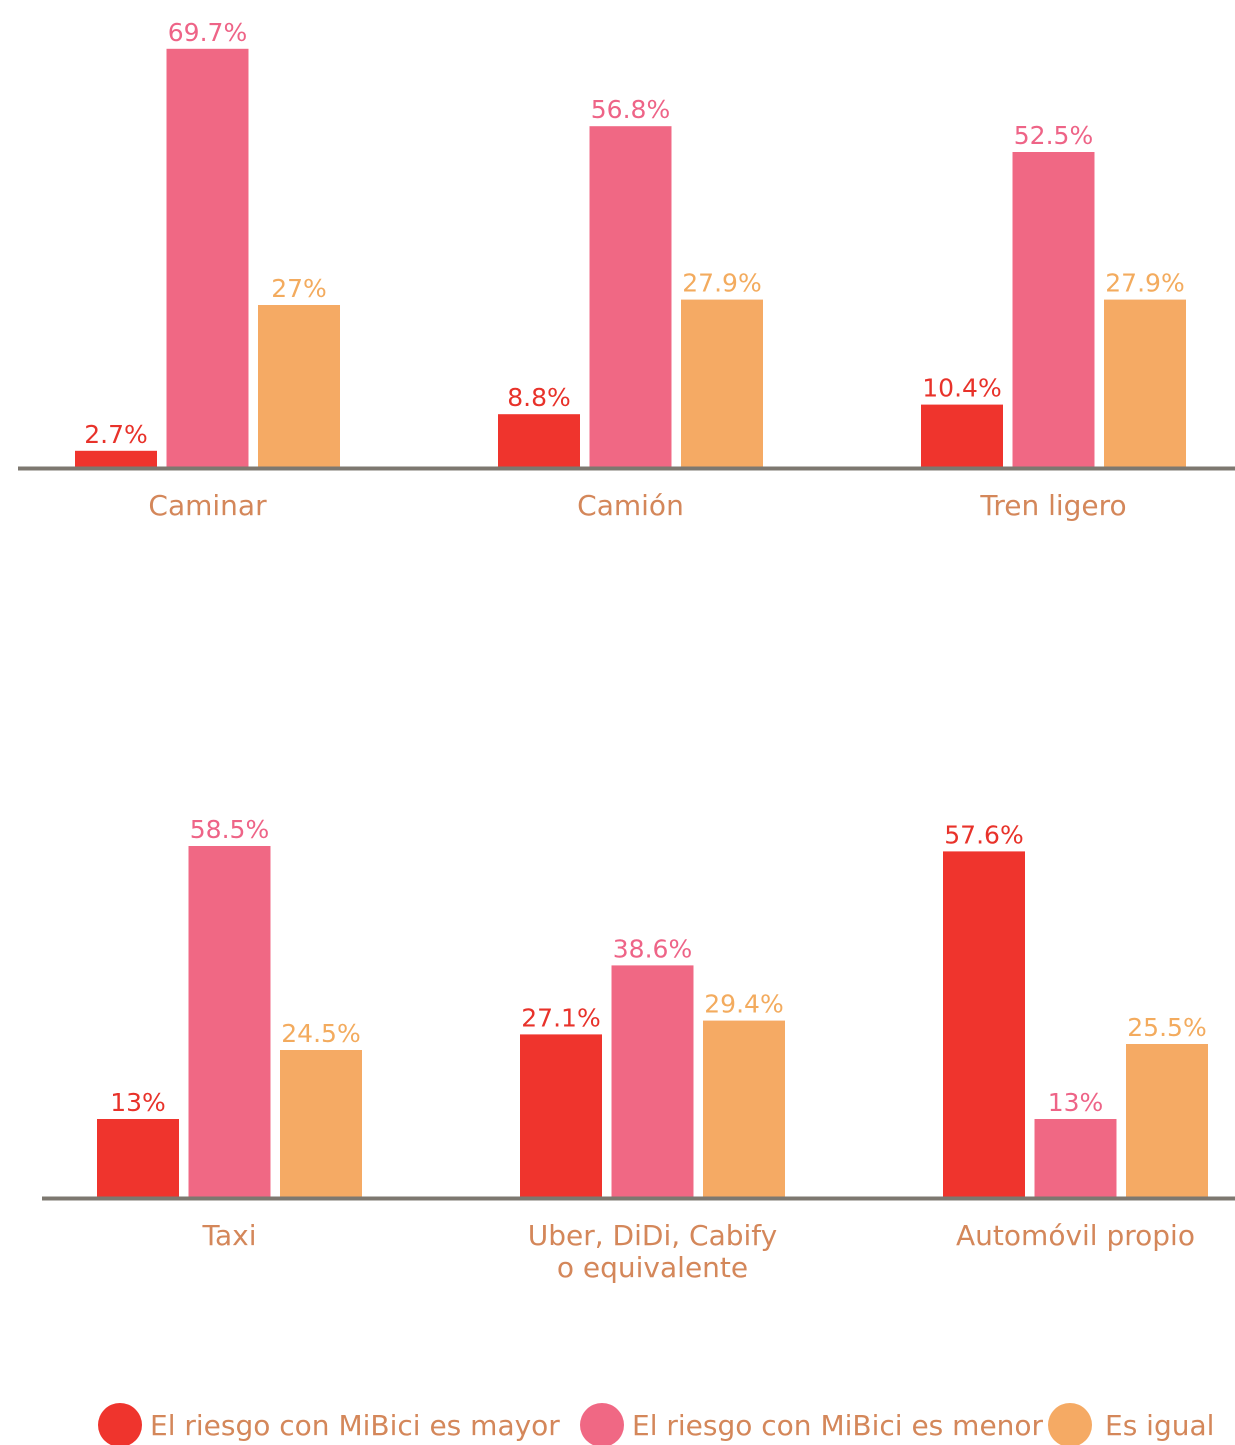 This screenshot has height=1445, width=1235. Describe the element at coordinates (652, 1235) in the screenshot. I see `category-label: Uber, DiDi, Cabify` at that location.